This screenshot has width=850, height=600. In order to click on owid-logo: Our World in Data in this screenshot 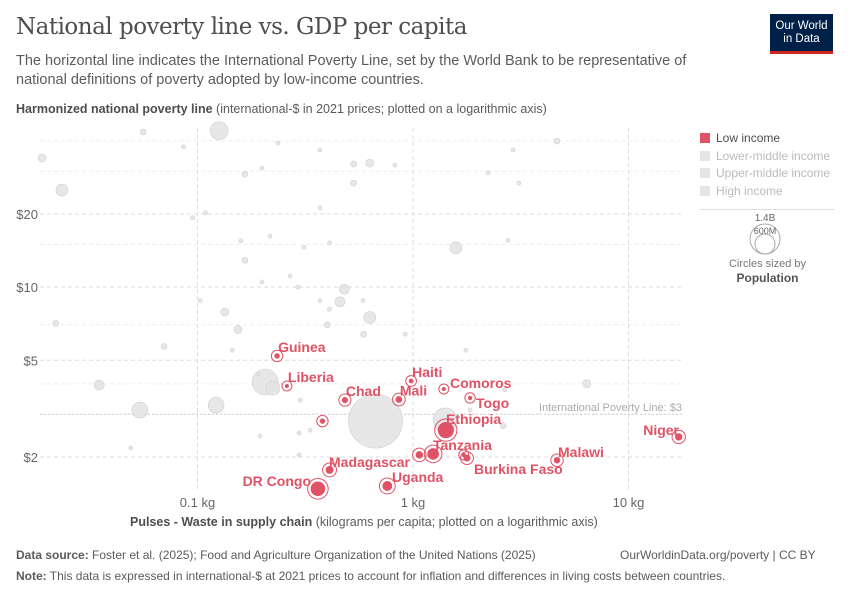, I will do `click(801, 34)`.